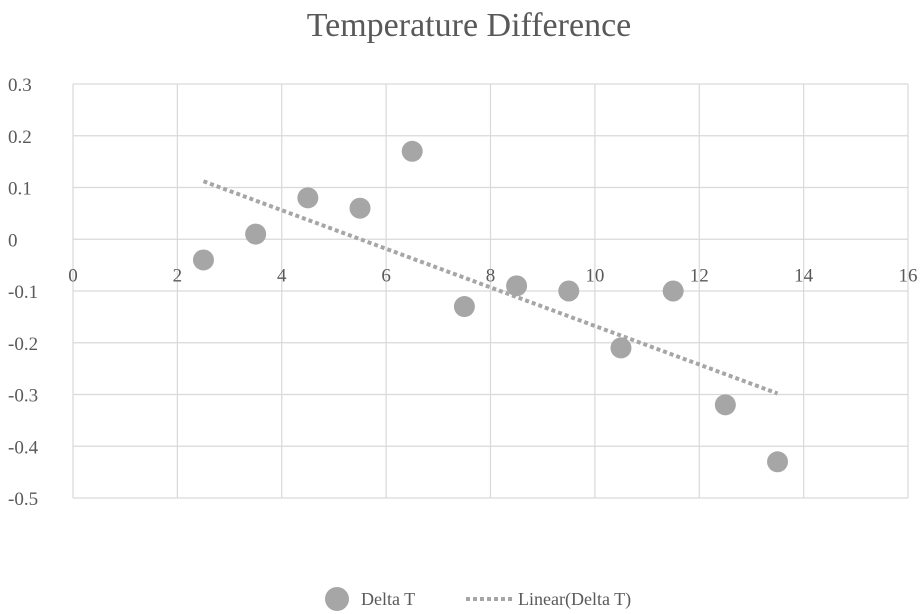  Describe the element at coordinates (23, 344) in the screenshot. I see `y-tick-label: -0.2` at that location.